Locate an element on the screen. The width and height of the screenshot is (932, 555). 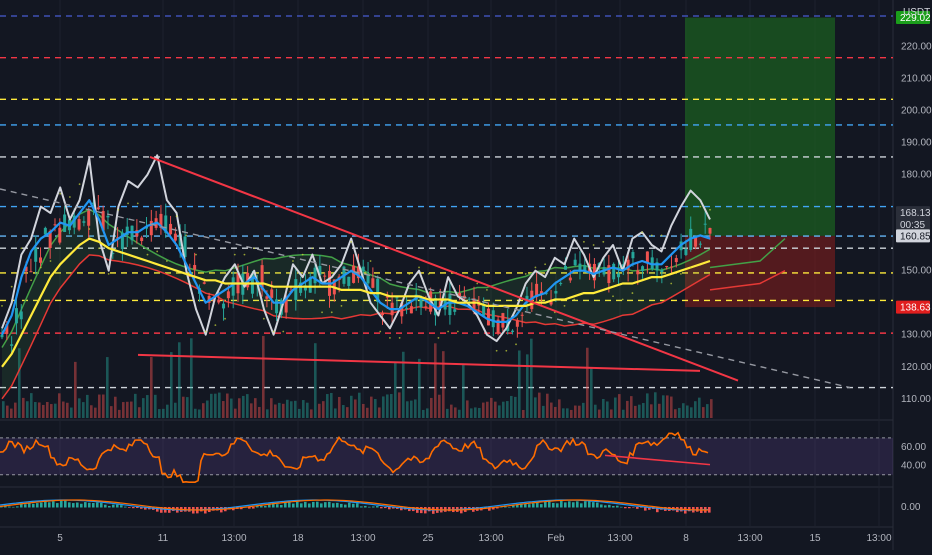
rsi-pane is located at coordinates (446, 457).